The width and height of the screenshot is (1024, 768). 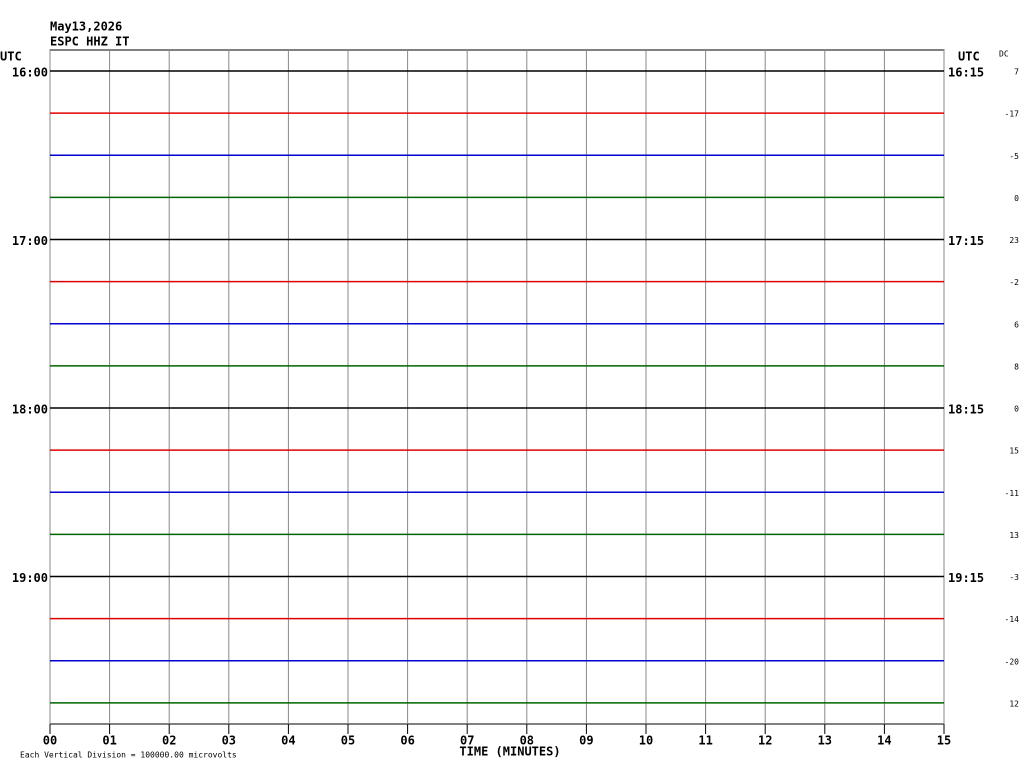 What do you see at coordinates (966, 241) in the screenshot?
I see `right-time-label: 17:15` at bounding box center [966, 241].